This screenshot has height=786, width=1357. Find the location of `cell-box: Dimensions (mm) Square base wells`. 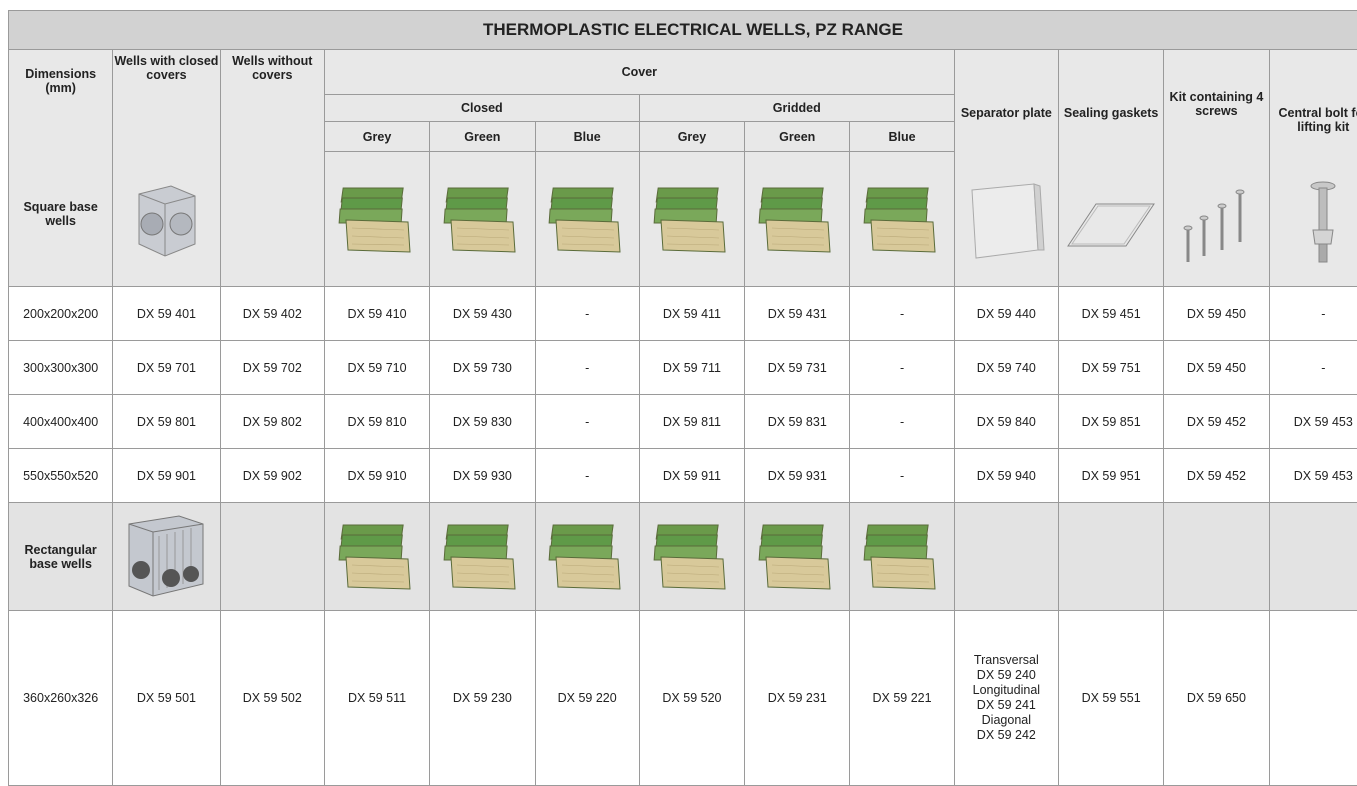

cell-box: Dimensions (mm) Square base wells is located at coordinates (60, 167).